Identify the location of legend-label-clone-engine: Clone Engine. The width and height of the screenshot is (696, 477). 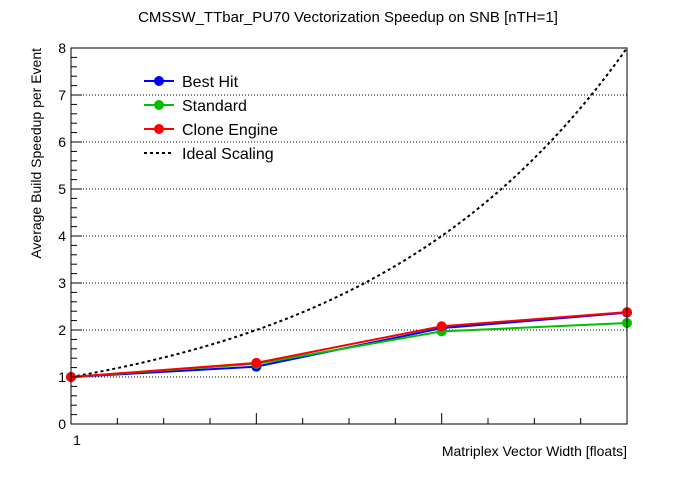
(230, 130).